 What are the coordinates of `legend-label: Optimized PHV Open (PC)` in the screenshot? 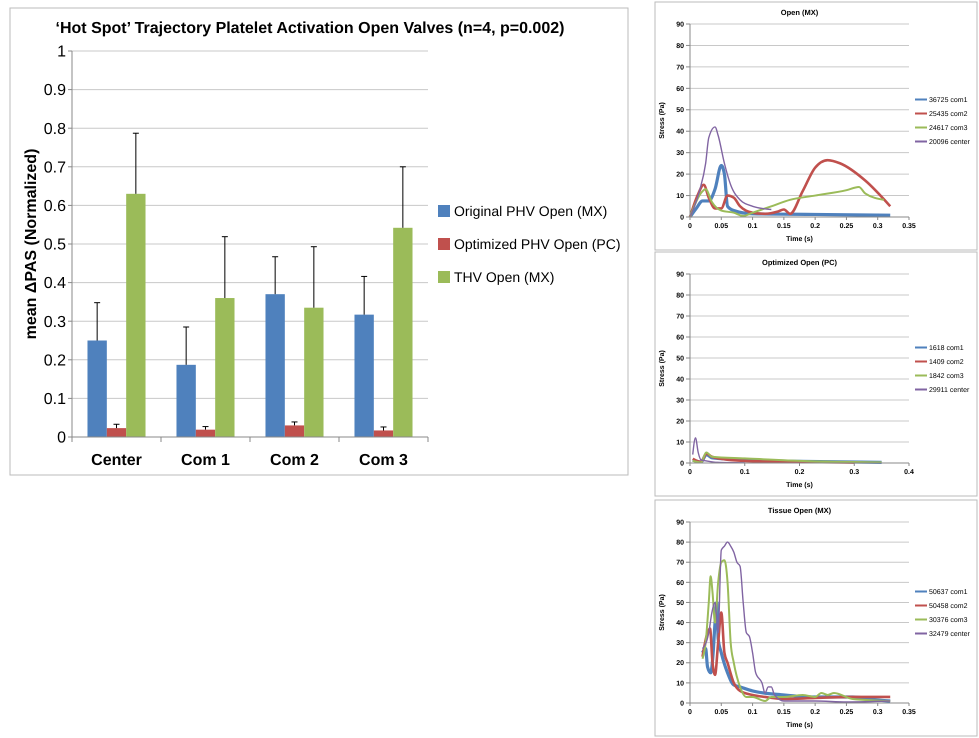 It's located at (537, 244).